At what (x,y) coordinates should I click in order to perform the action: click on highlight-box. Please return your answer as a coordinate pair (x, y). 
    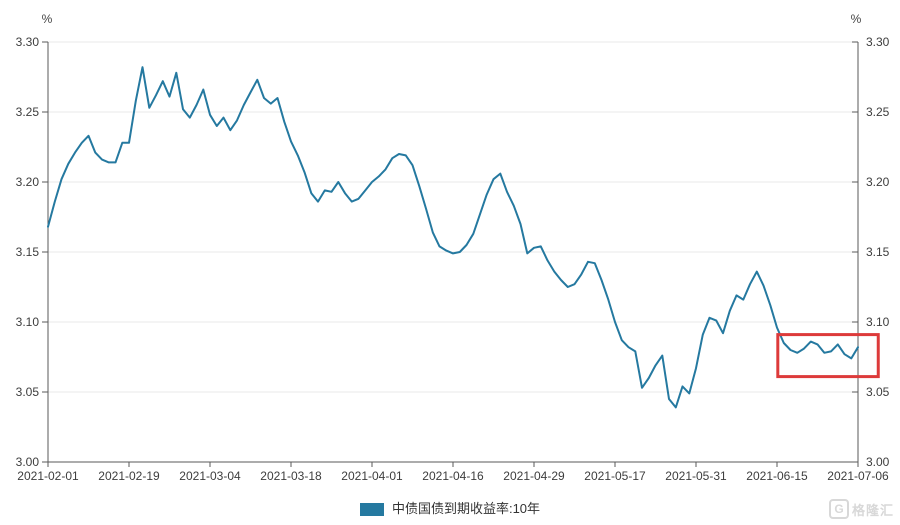
    Looking at the image, I should click on (828, 356).